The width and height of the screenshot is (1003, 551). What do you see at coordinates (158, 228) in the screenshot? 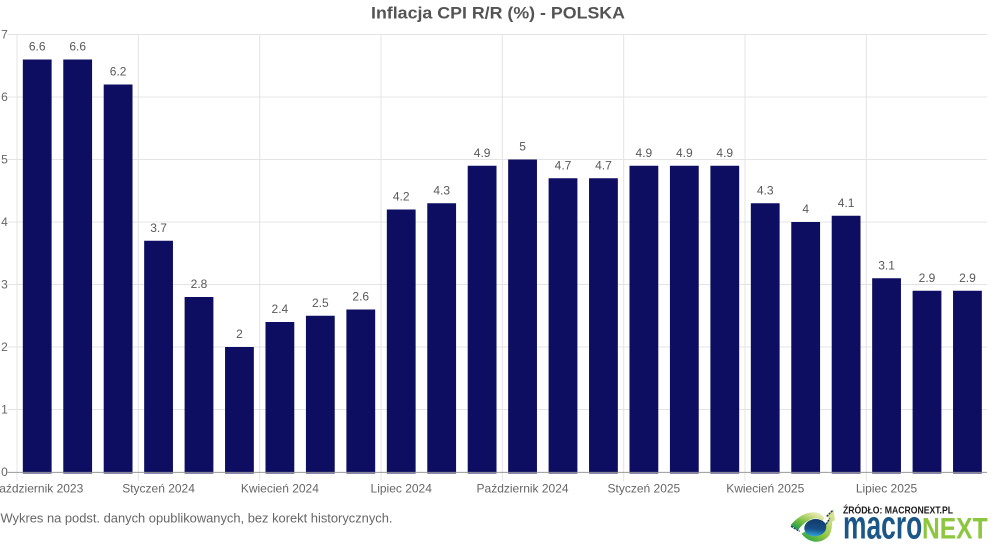
I see `svg-text: 3.7` at bounding box center [158, 228].